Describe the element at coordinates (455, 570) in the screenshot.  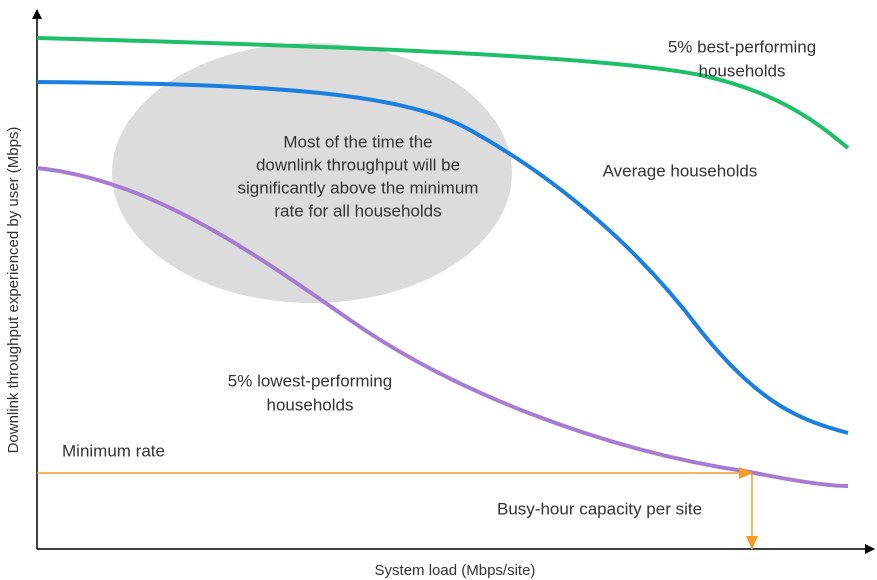
I see `x-axis-label: System load (Mbps/site)` at that location.